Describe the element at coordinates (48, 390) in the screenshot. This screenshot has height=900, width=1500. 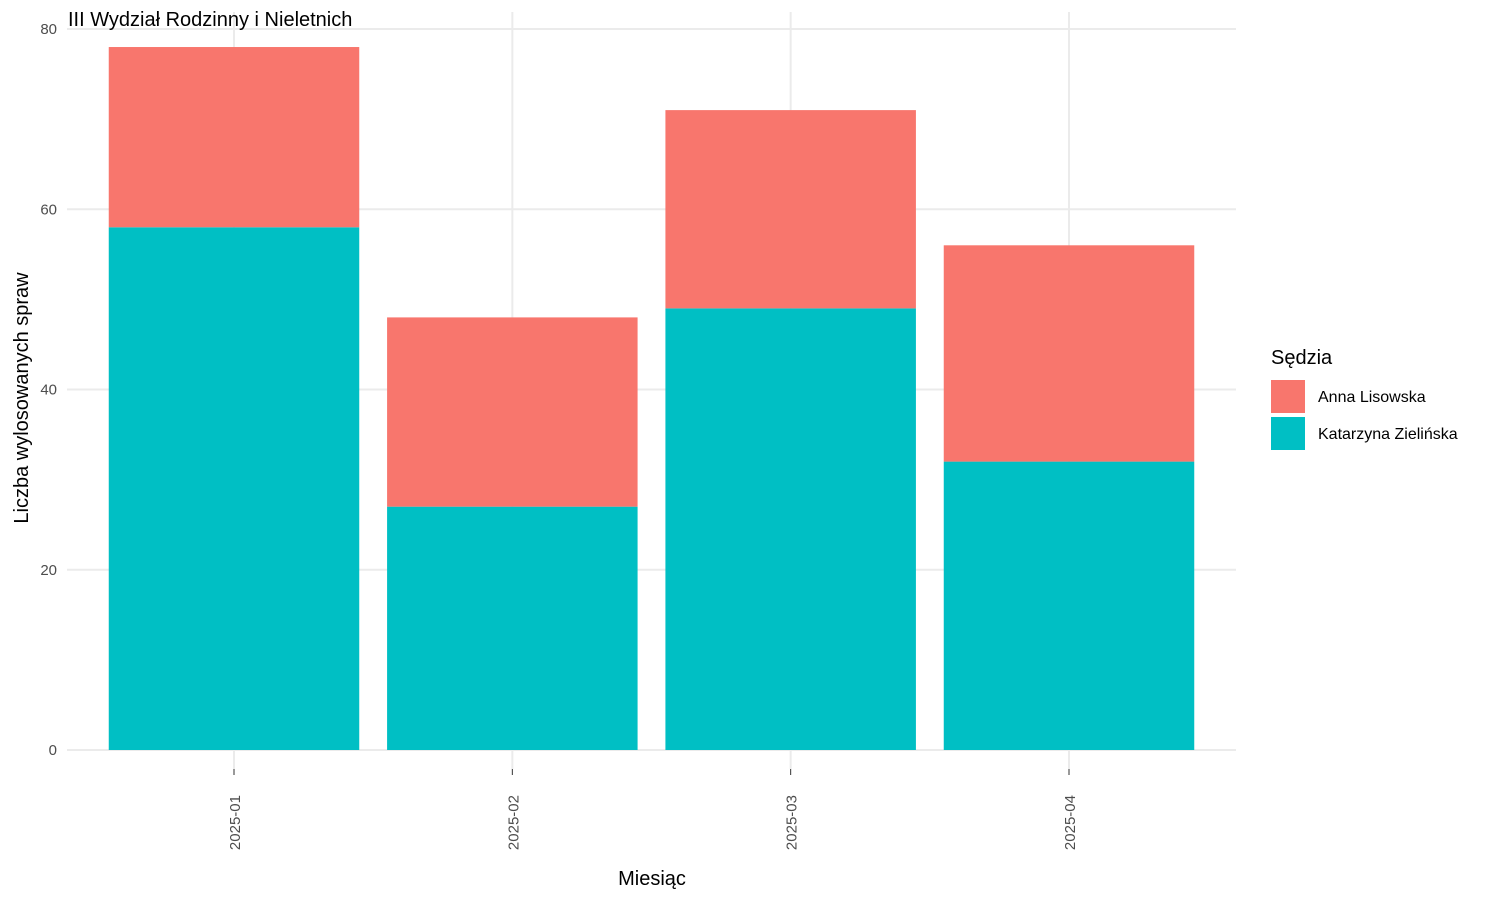
I see `y-tick-label: 40` at that location.